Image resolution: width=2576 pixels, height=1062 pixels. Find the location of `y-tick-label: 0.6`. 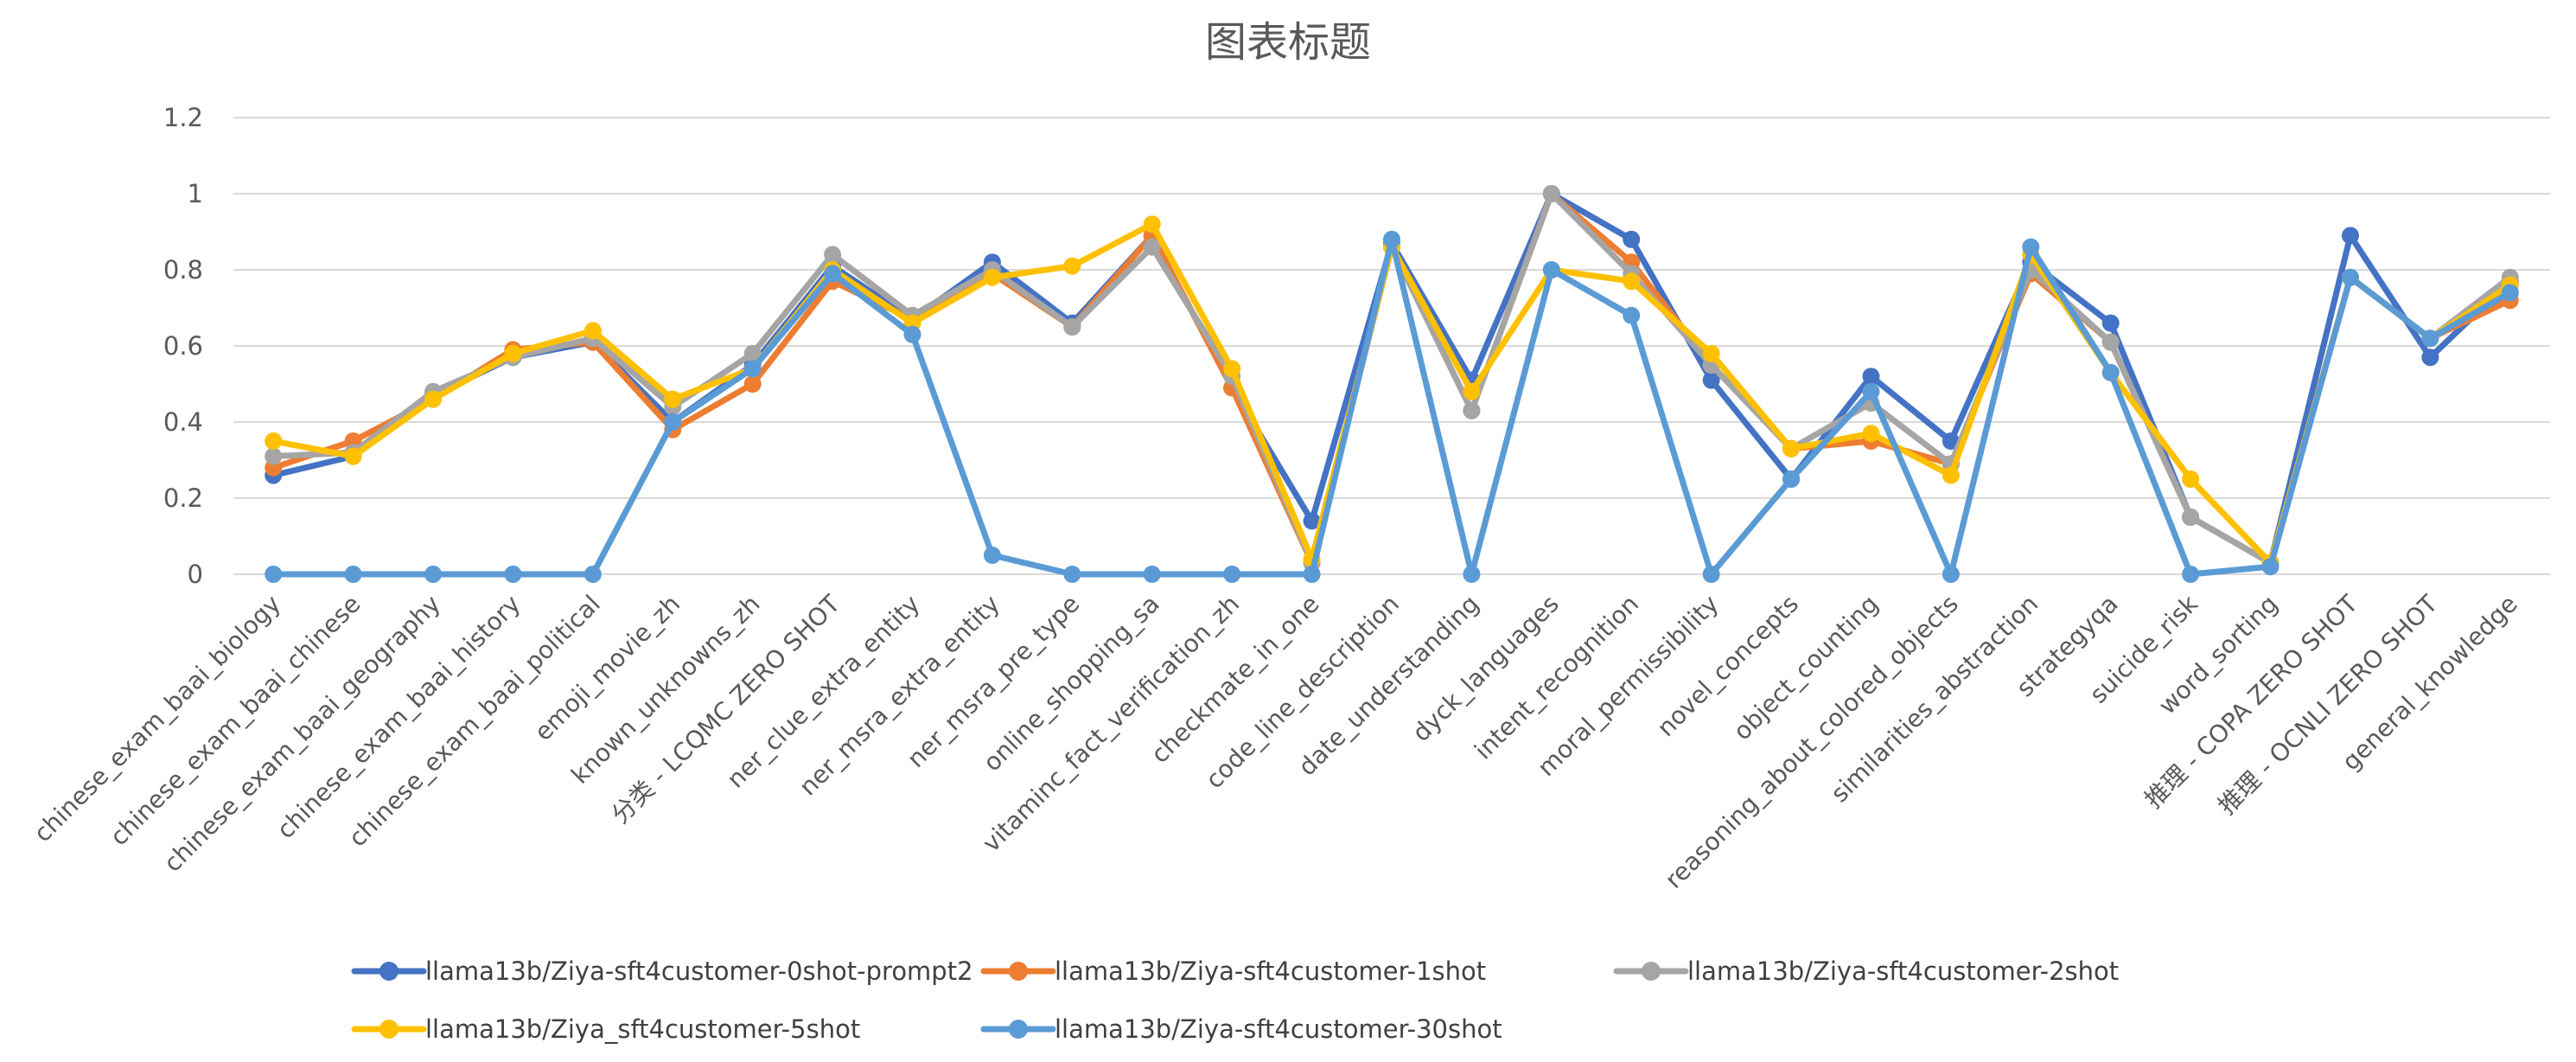

y-tick-label: 0.6 is located at coordinates (183, 346).